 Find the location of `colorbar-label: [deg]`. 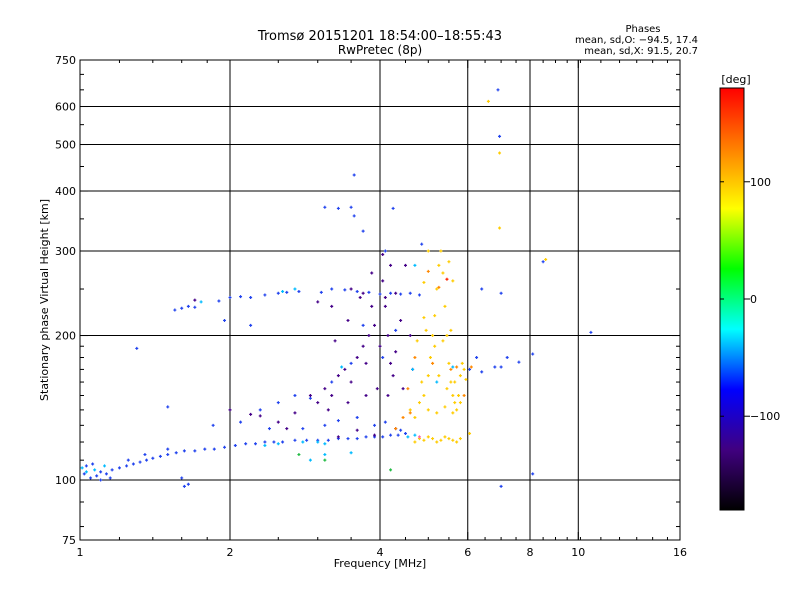

colorbar-label: [deg] is located at coordinates (735, 79).